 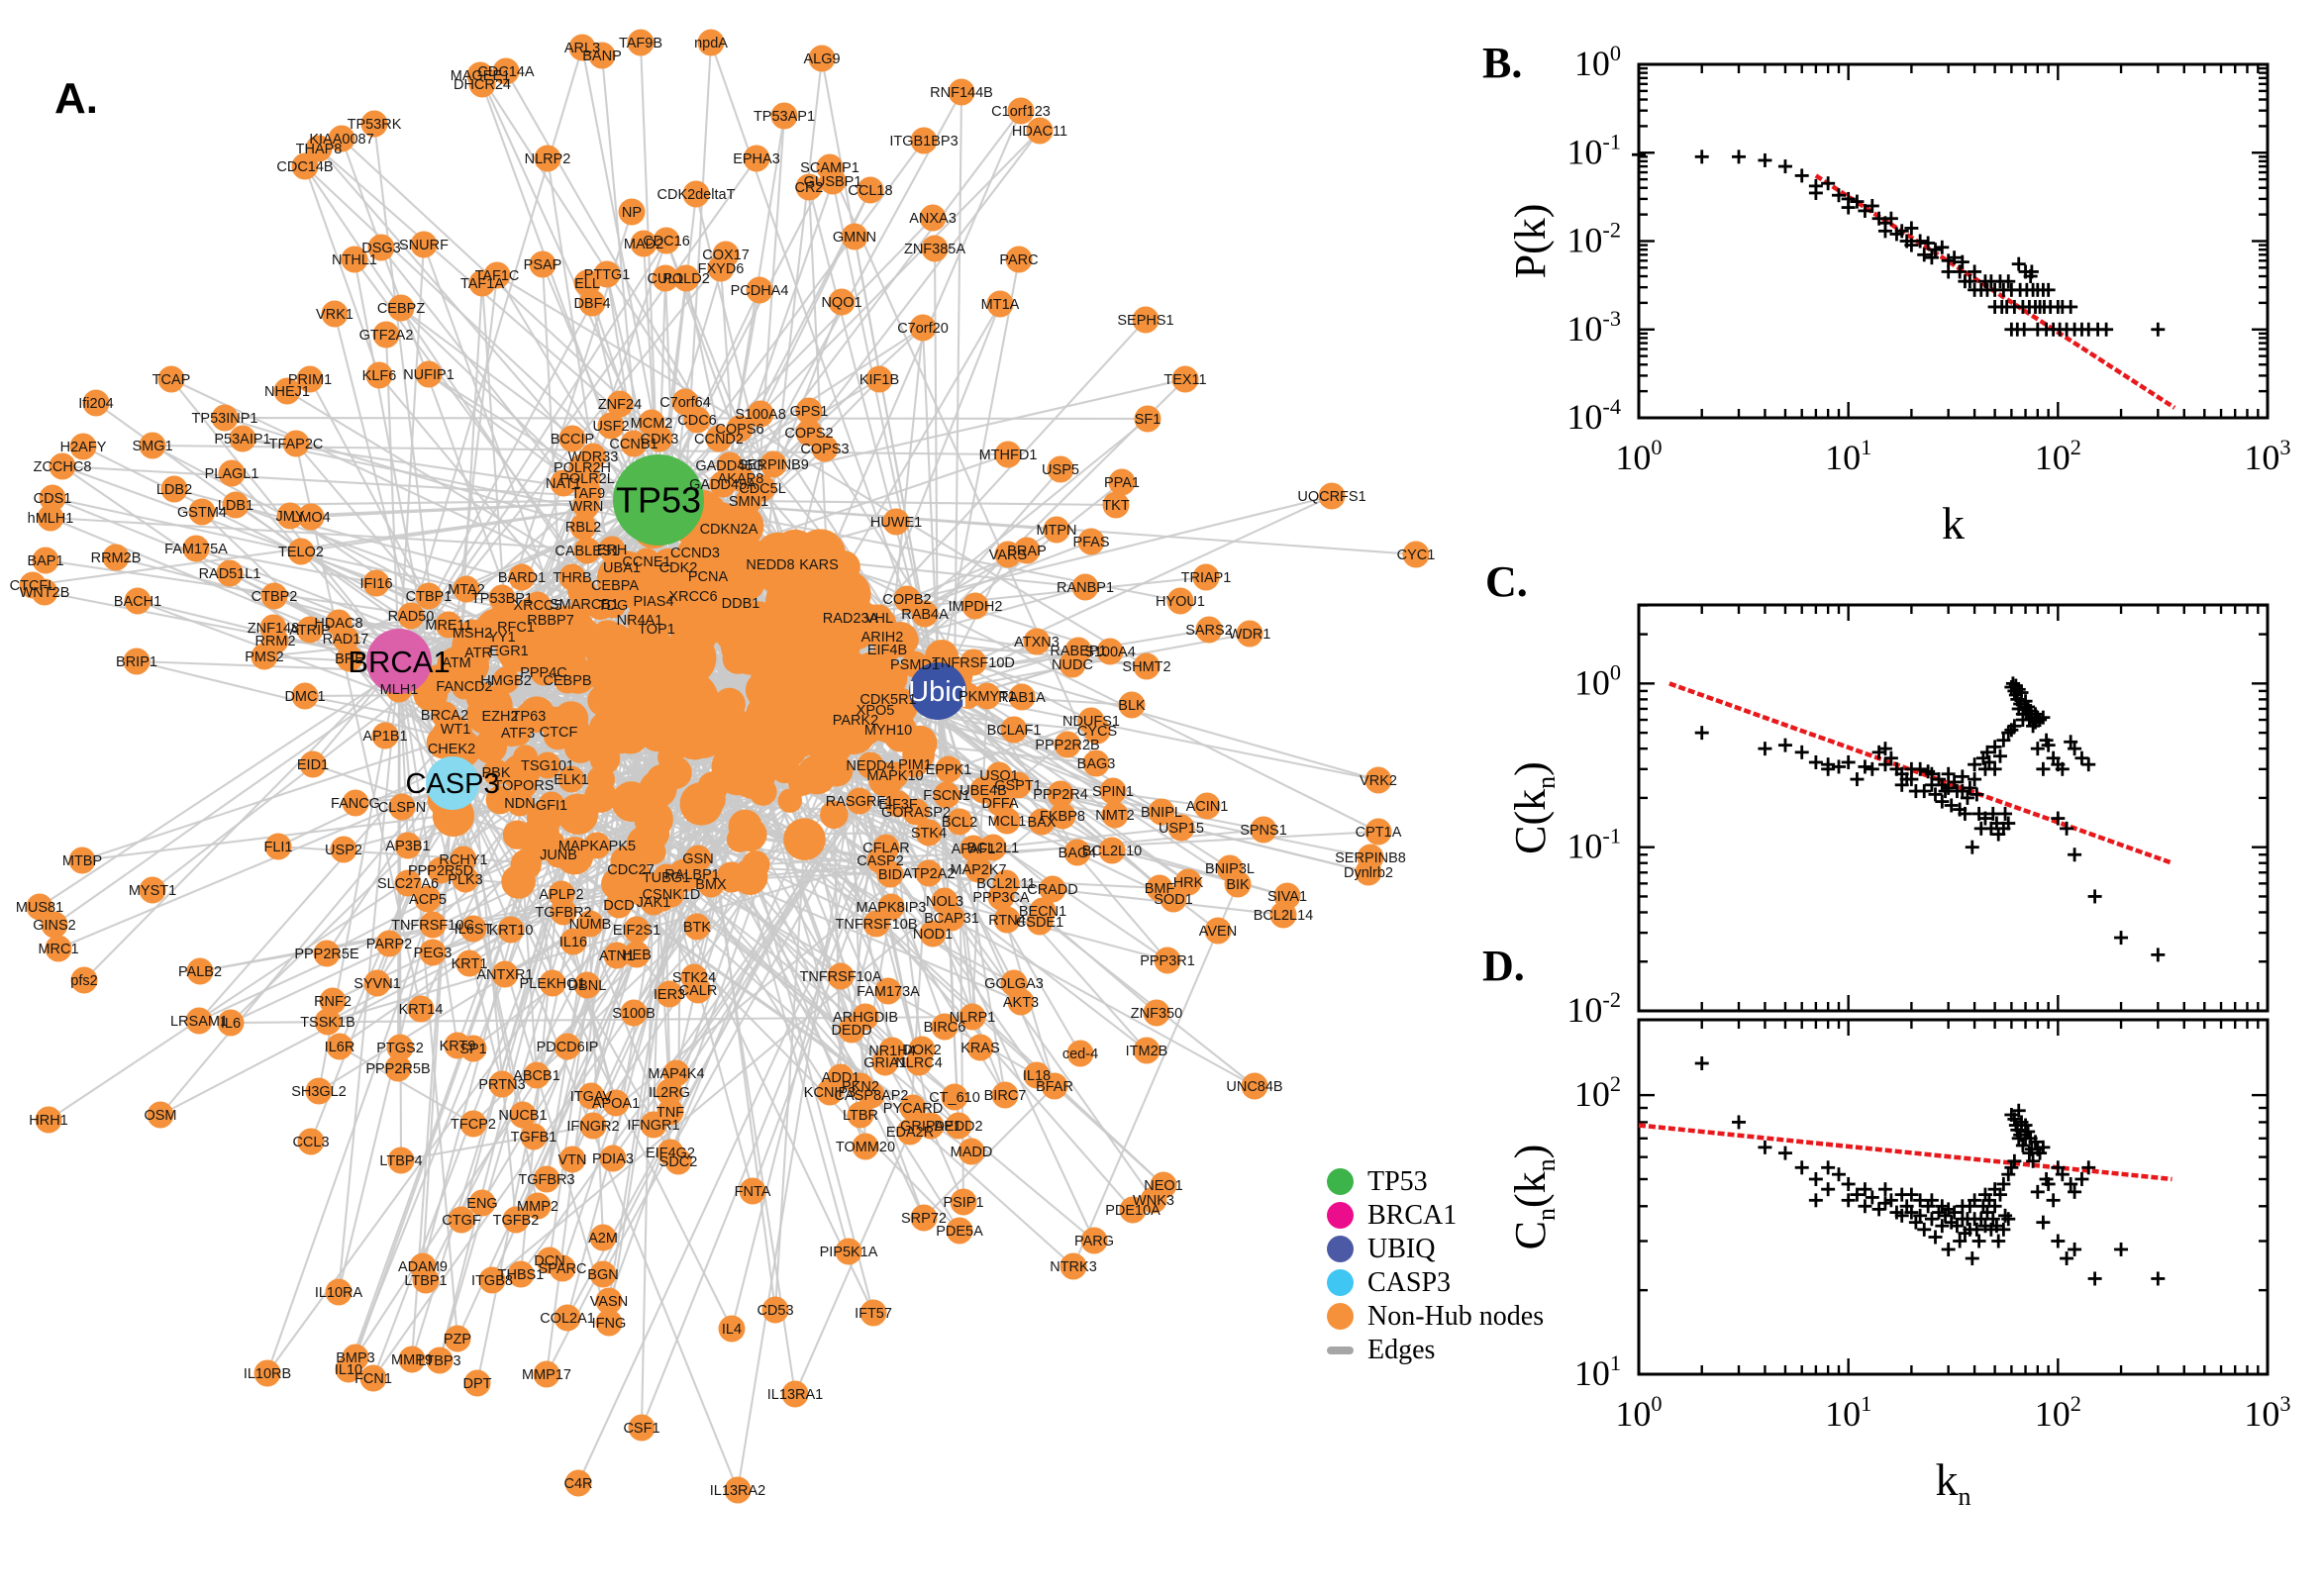 What do you see at coordinates (516, 1221) in the screenshot?
I see `gene-node-label: TGFB2` at bounding box center [516, 1221].